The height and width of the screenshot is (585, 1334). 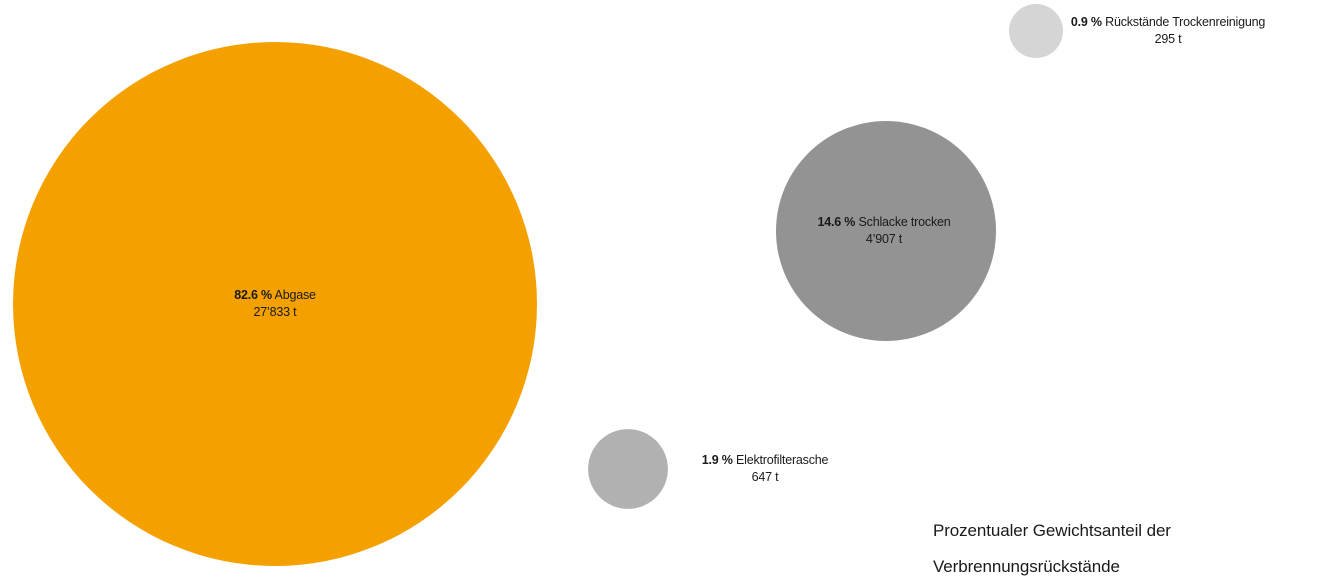 I want to click on bubble-schlacke-trocken, so click(x=886, y=231).